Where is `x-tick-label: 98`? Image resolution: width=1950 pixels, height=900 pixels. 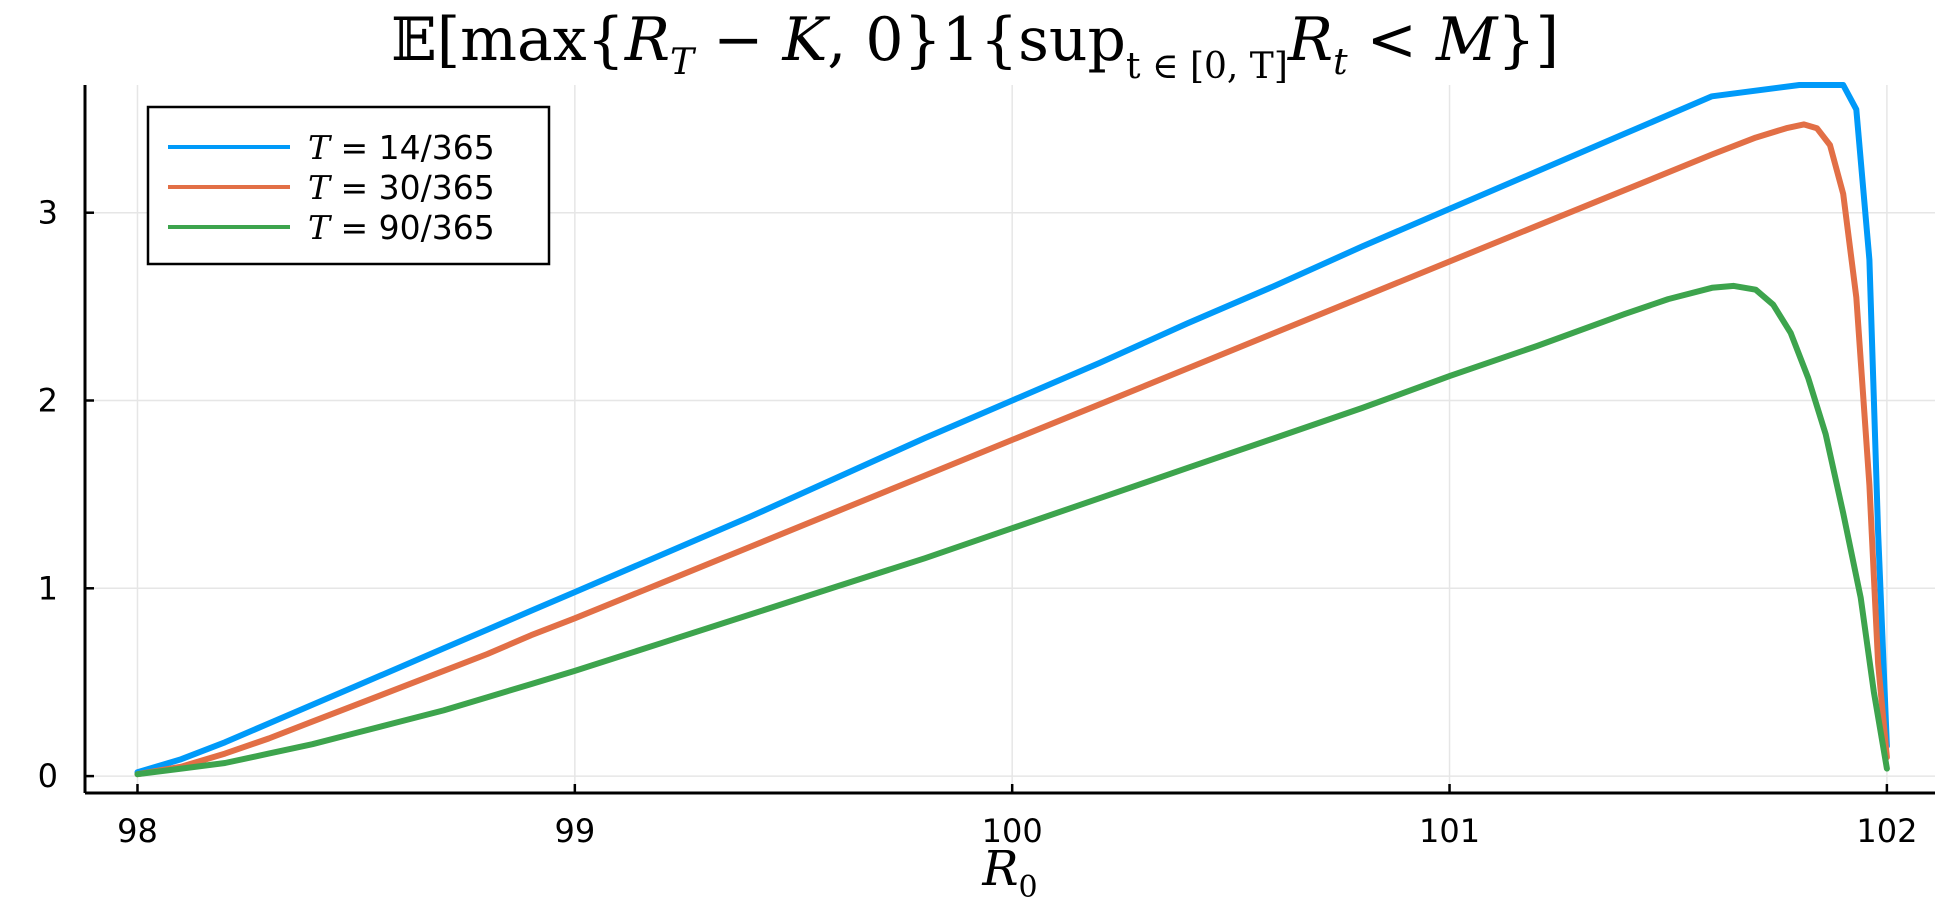
x-tick-label: 98 is located at coordinates (137, 831).